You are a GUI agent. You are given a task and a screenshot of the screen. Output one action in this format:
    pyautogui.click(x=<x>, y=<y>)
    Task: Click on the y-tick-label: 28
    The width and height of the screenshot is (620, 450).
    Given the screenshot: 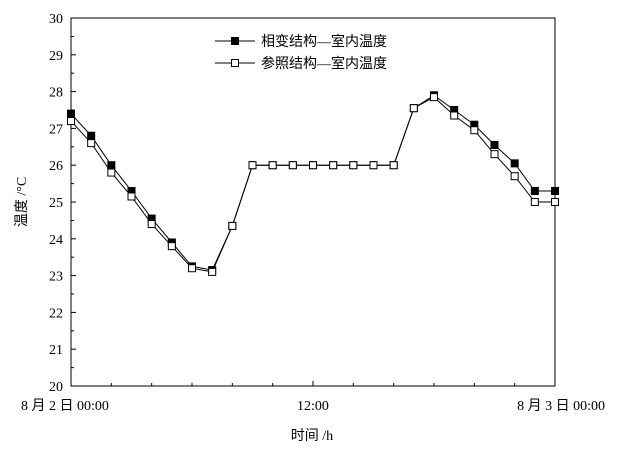 What is the action you would take?
    pyautogui.click(x=56, y=93)
    